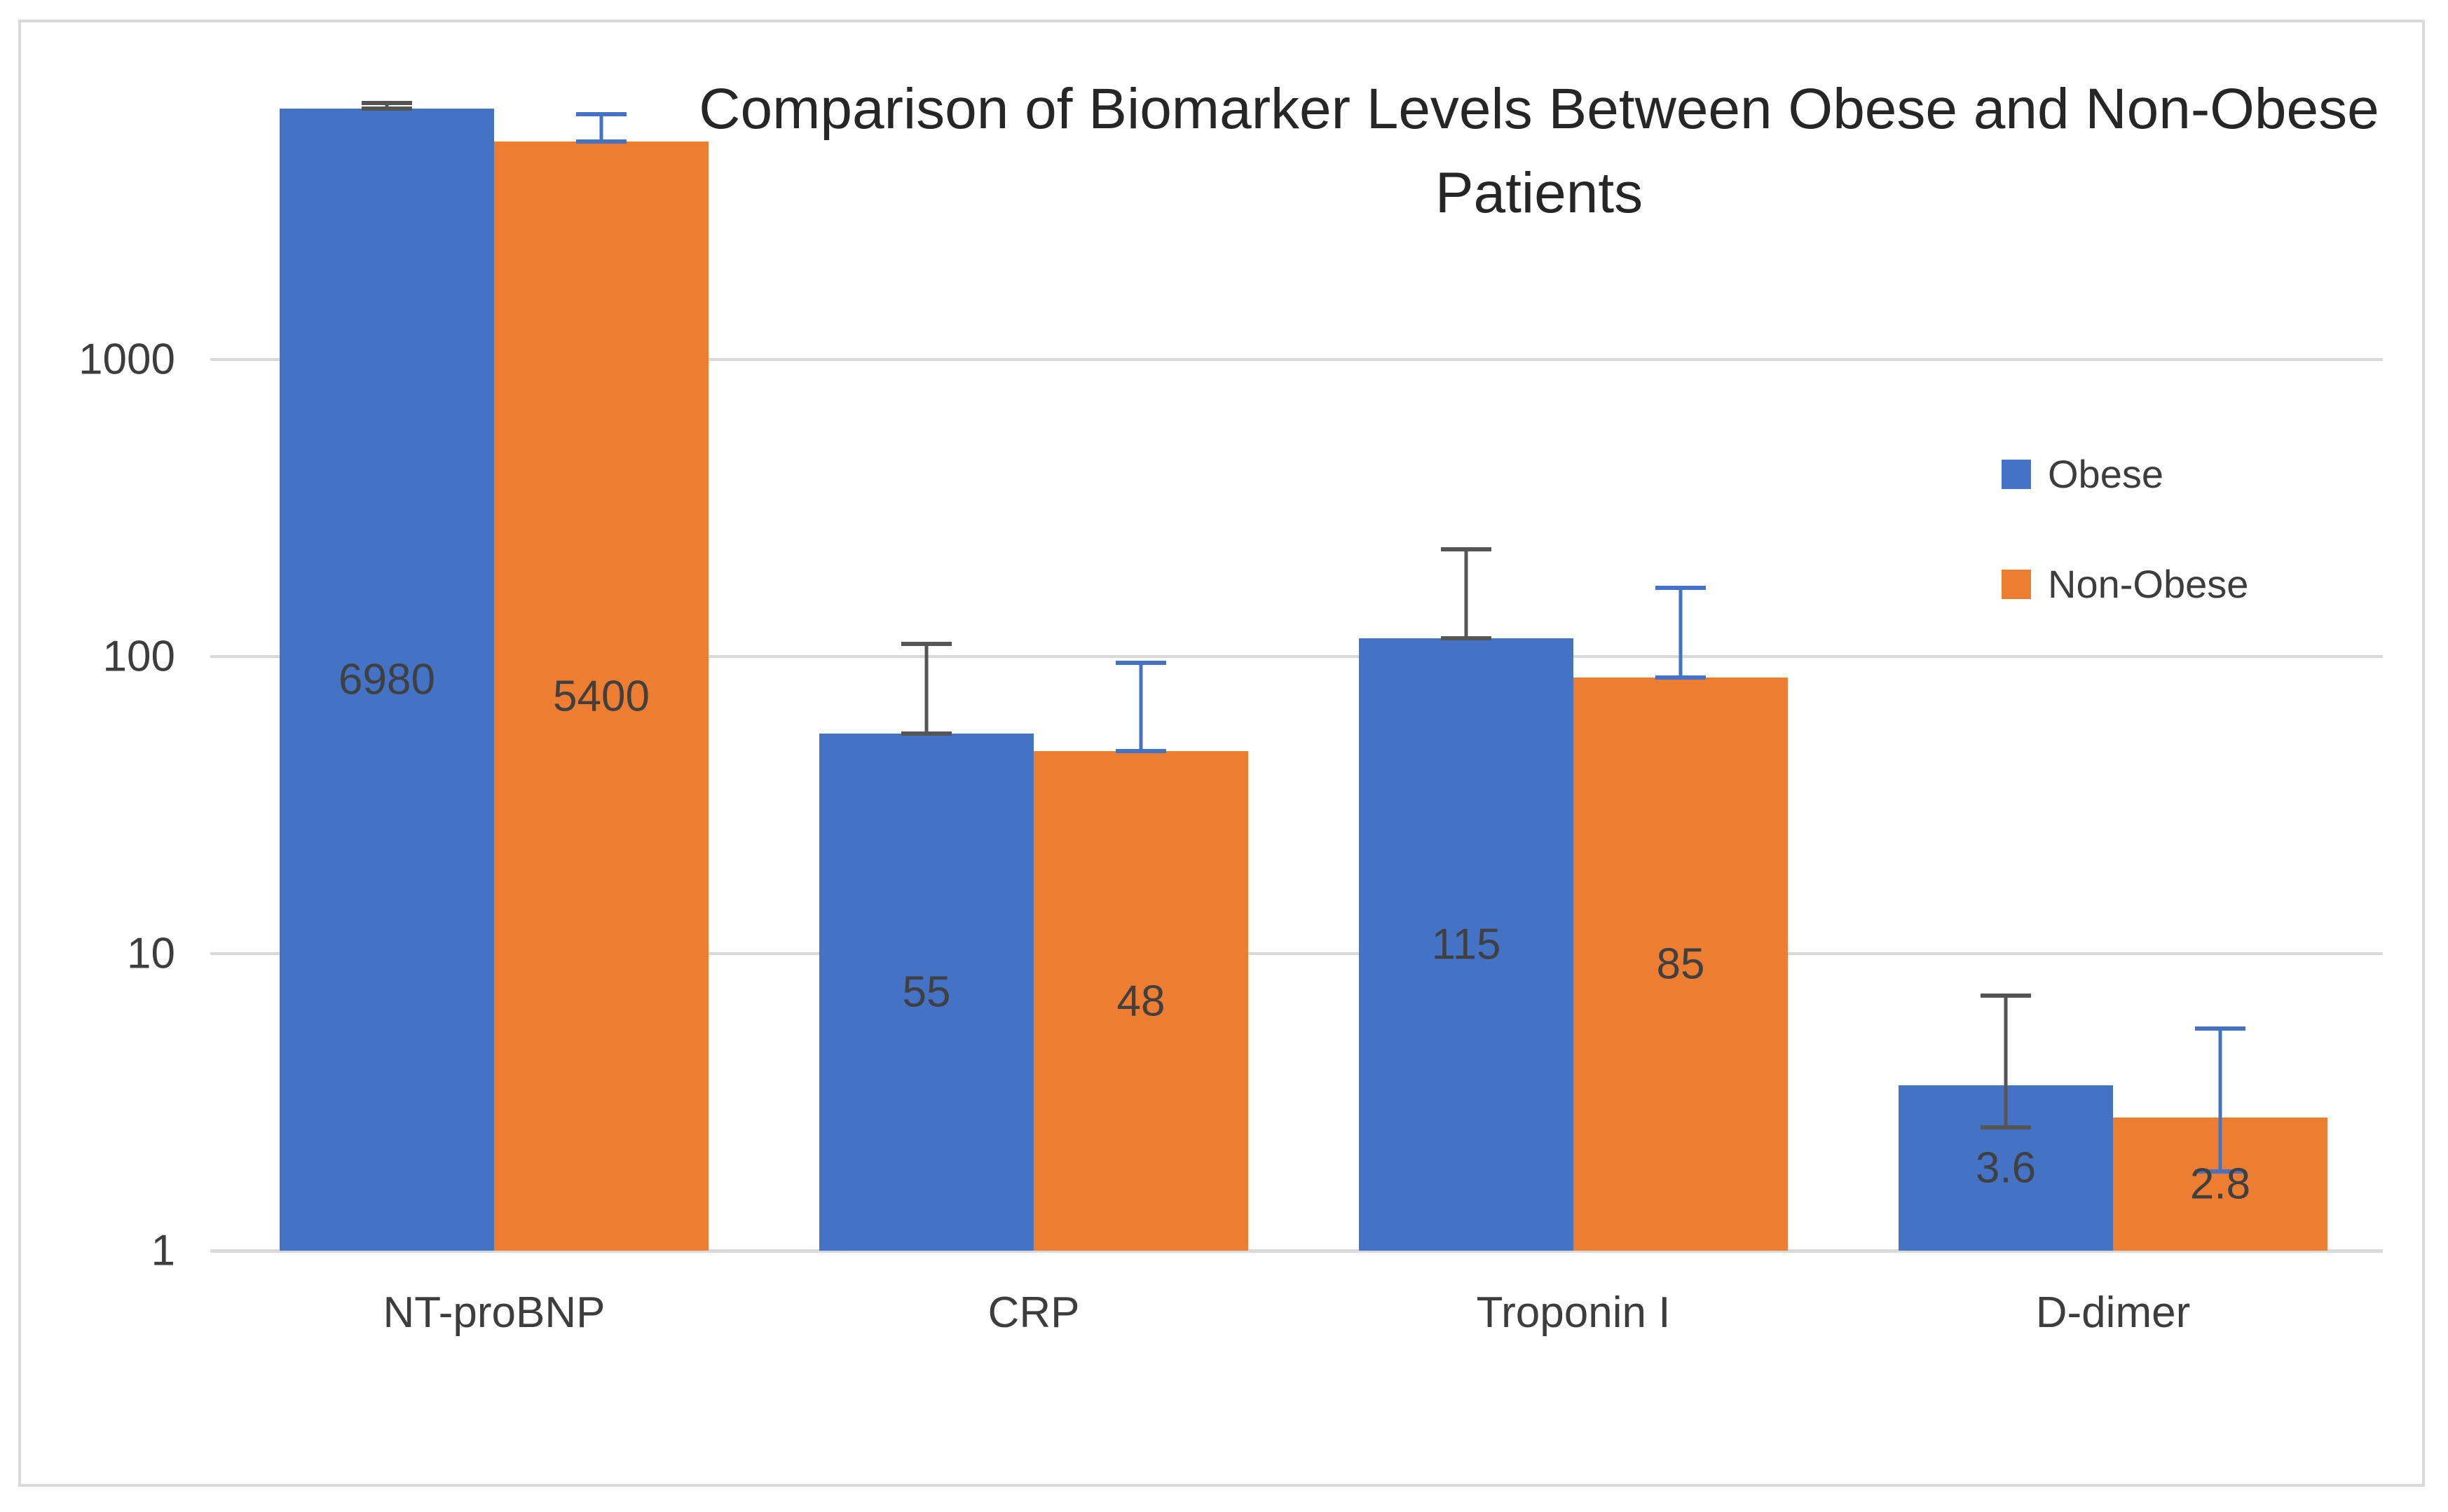 The image size is (2448, 1512). I want to click on category-label-d-dimer: D-dimer, so click(2113, 1312).